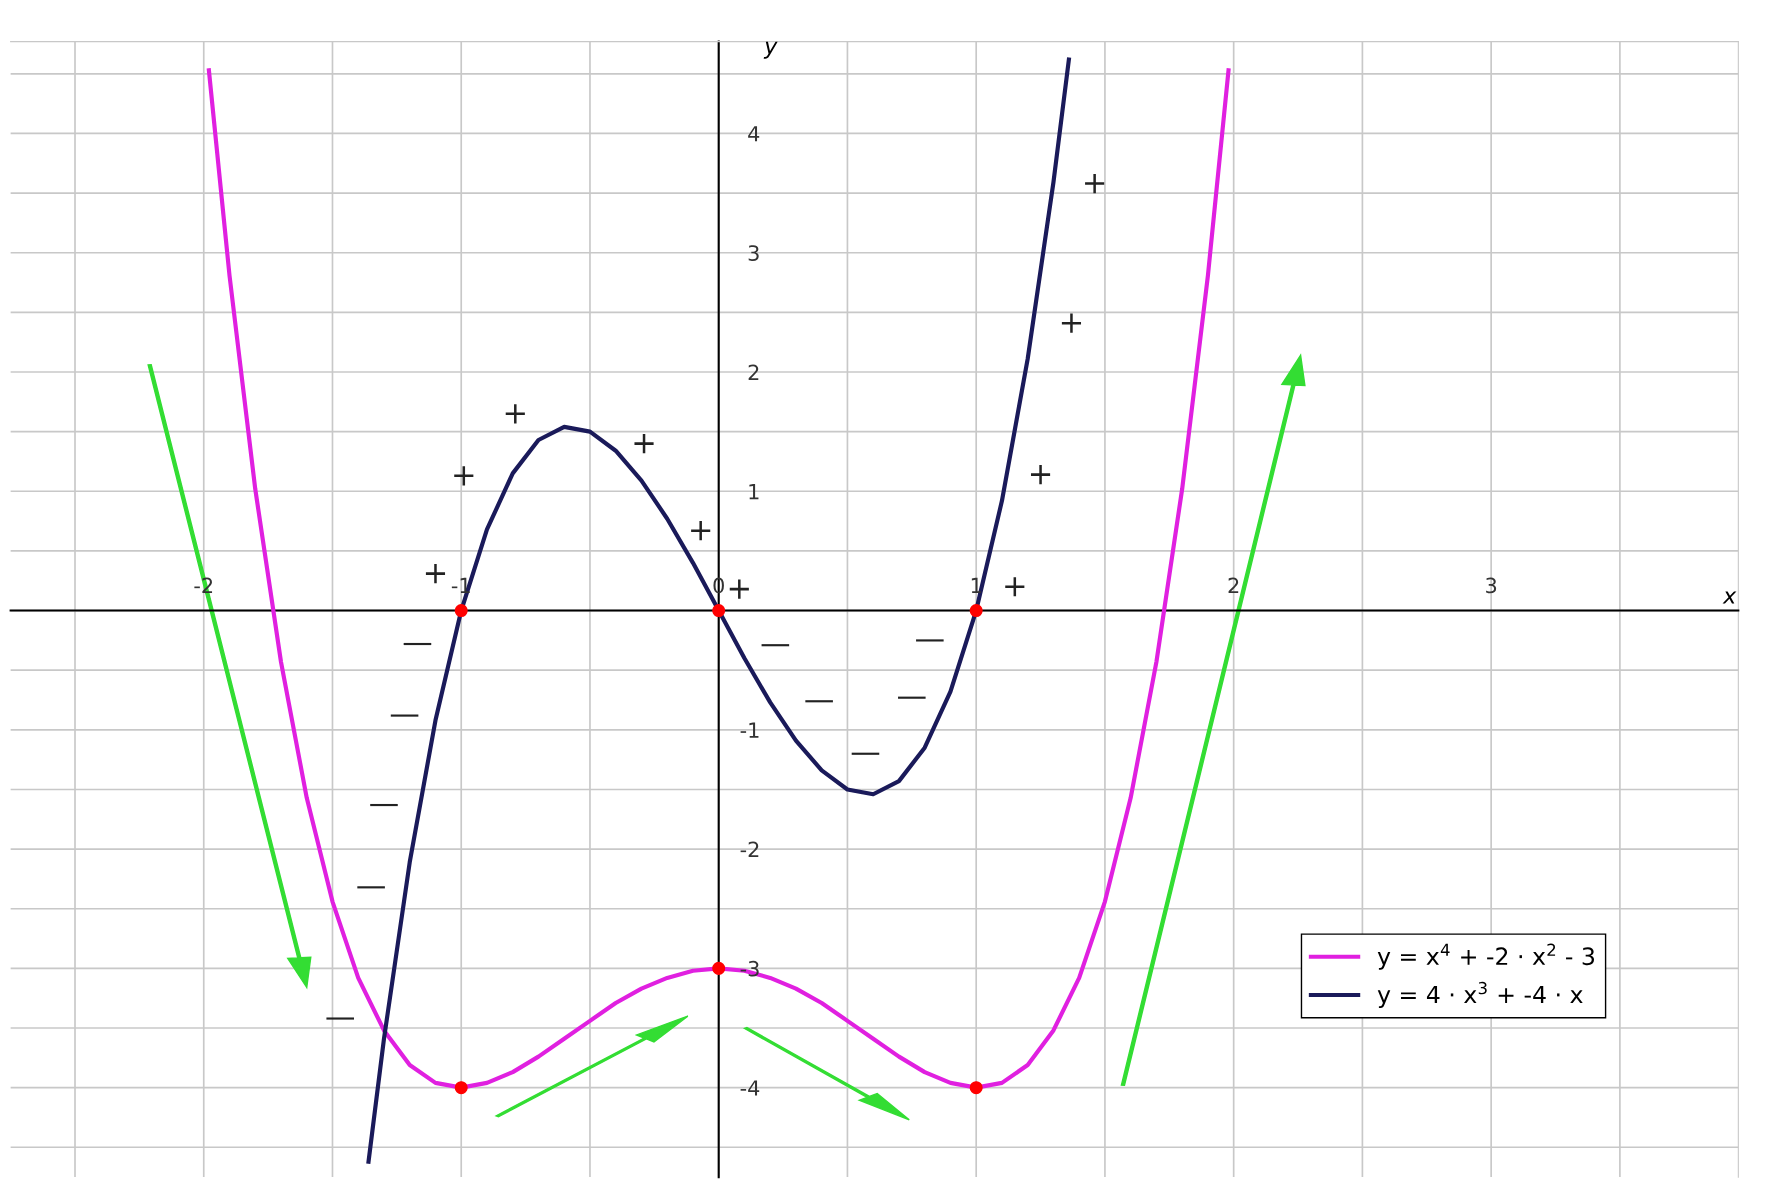 Image resolution: width=1772 pixels, height=1189 pixels. What do you see at coordinates (1491, 585) in the screenshot?
I see `x-tick-label: 3` at bounding box center [1491, 585].